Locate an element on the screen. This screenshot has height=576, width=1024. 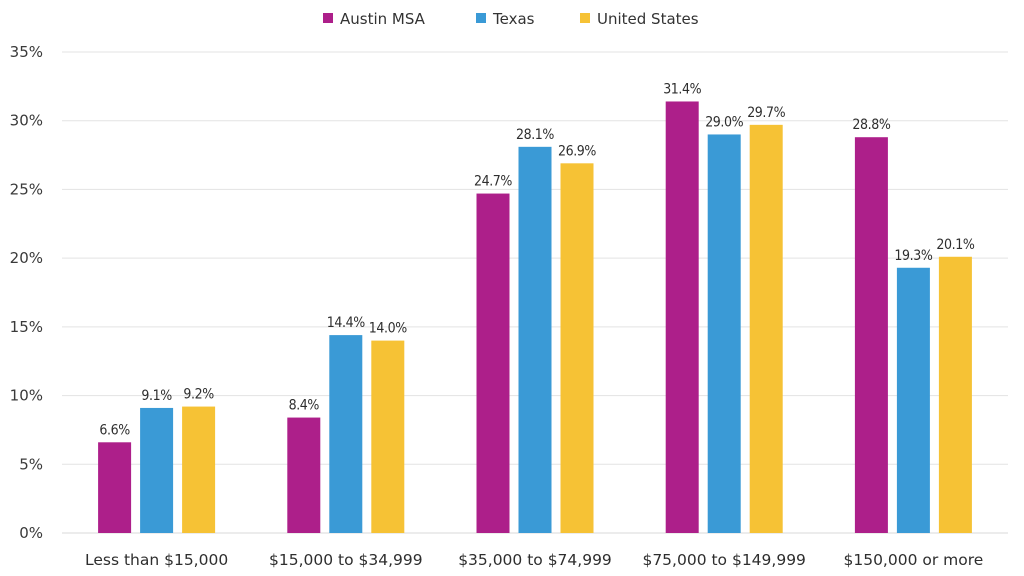
x-category-label: $15,000 to $34,999 is located at coordinates (346, 560).